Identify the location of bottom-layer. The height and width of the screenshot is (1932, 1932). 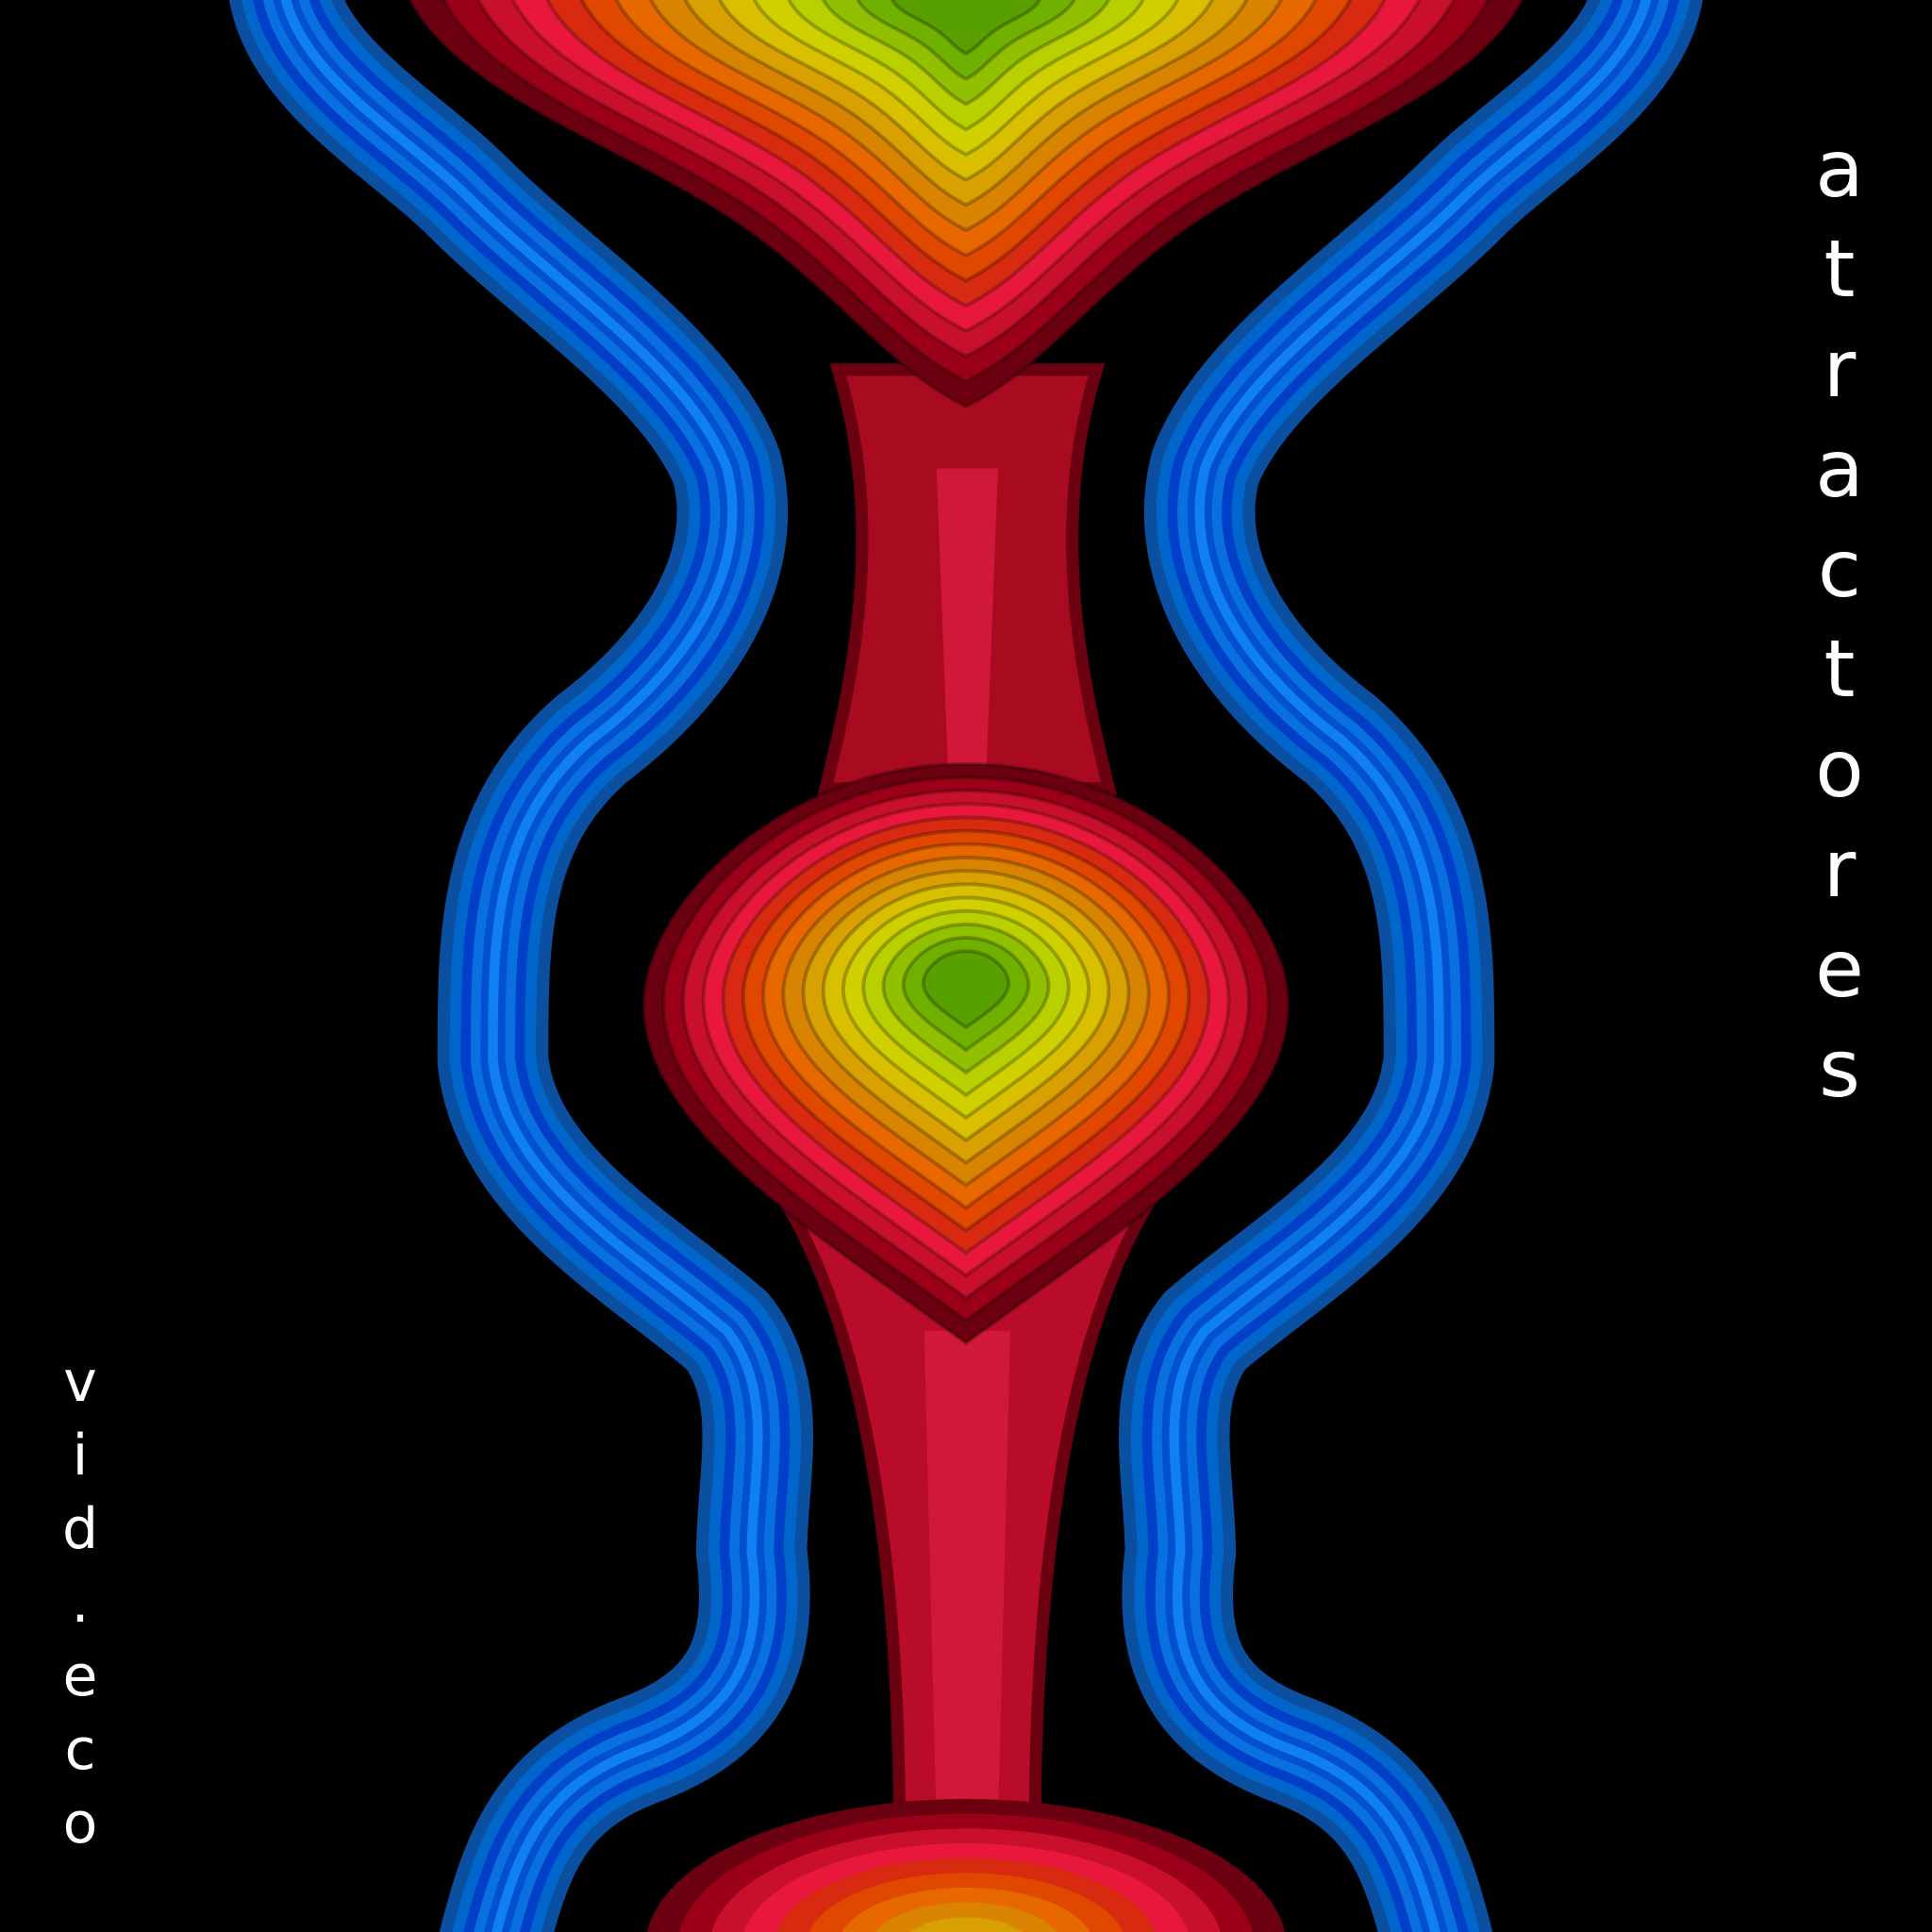
(966, 1925).